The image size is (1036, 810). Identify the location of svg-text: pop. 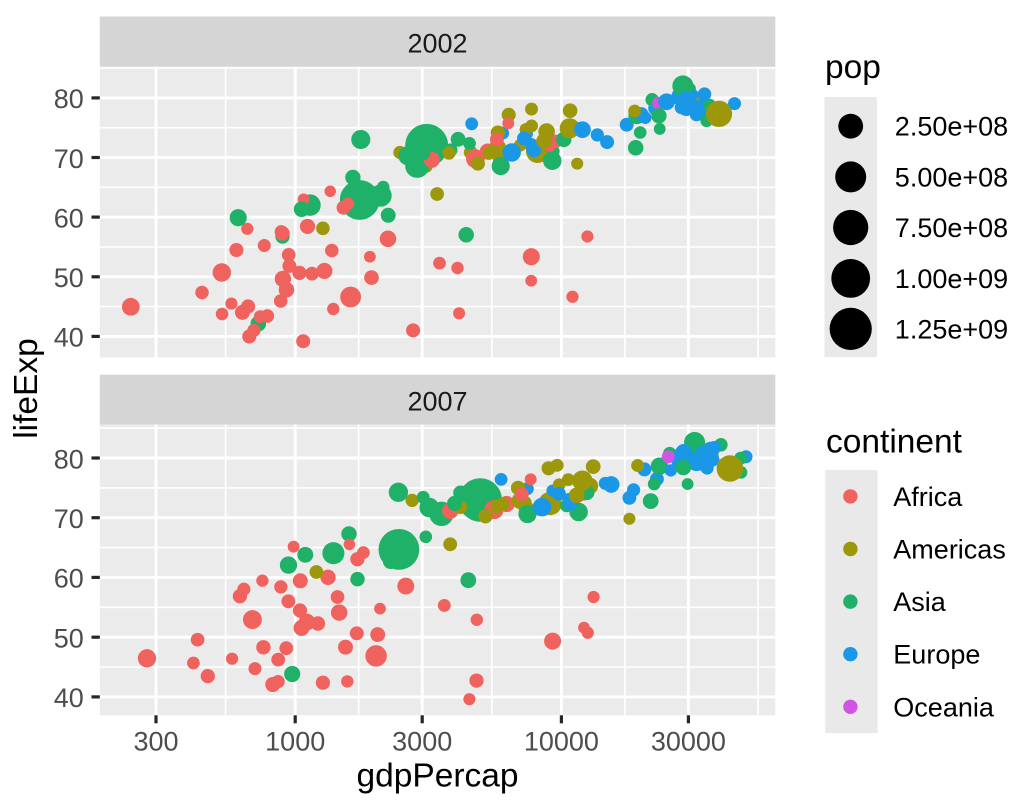
(853, 67).